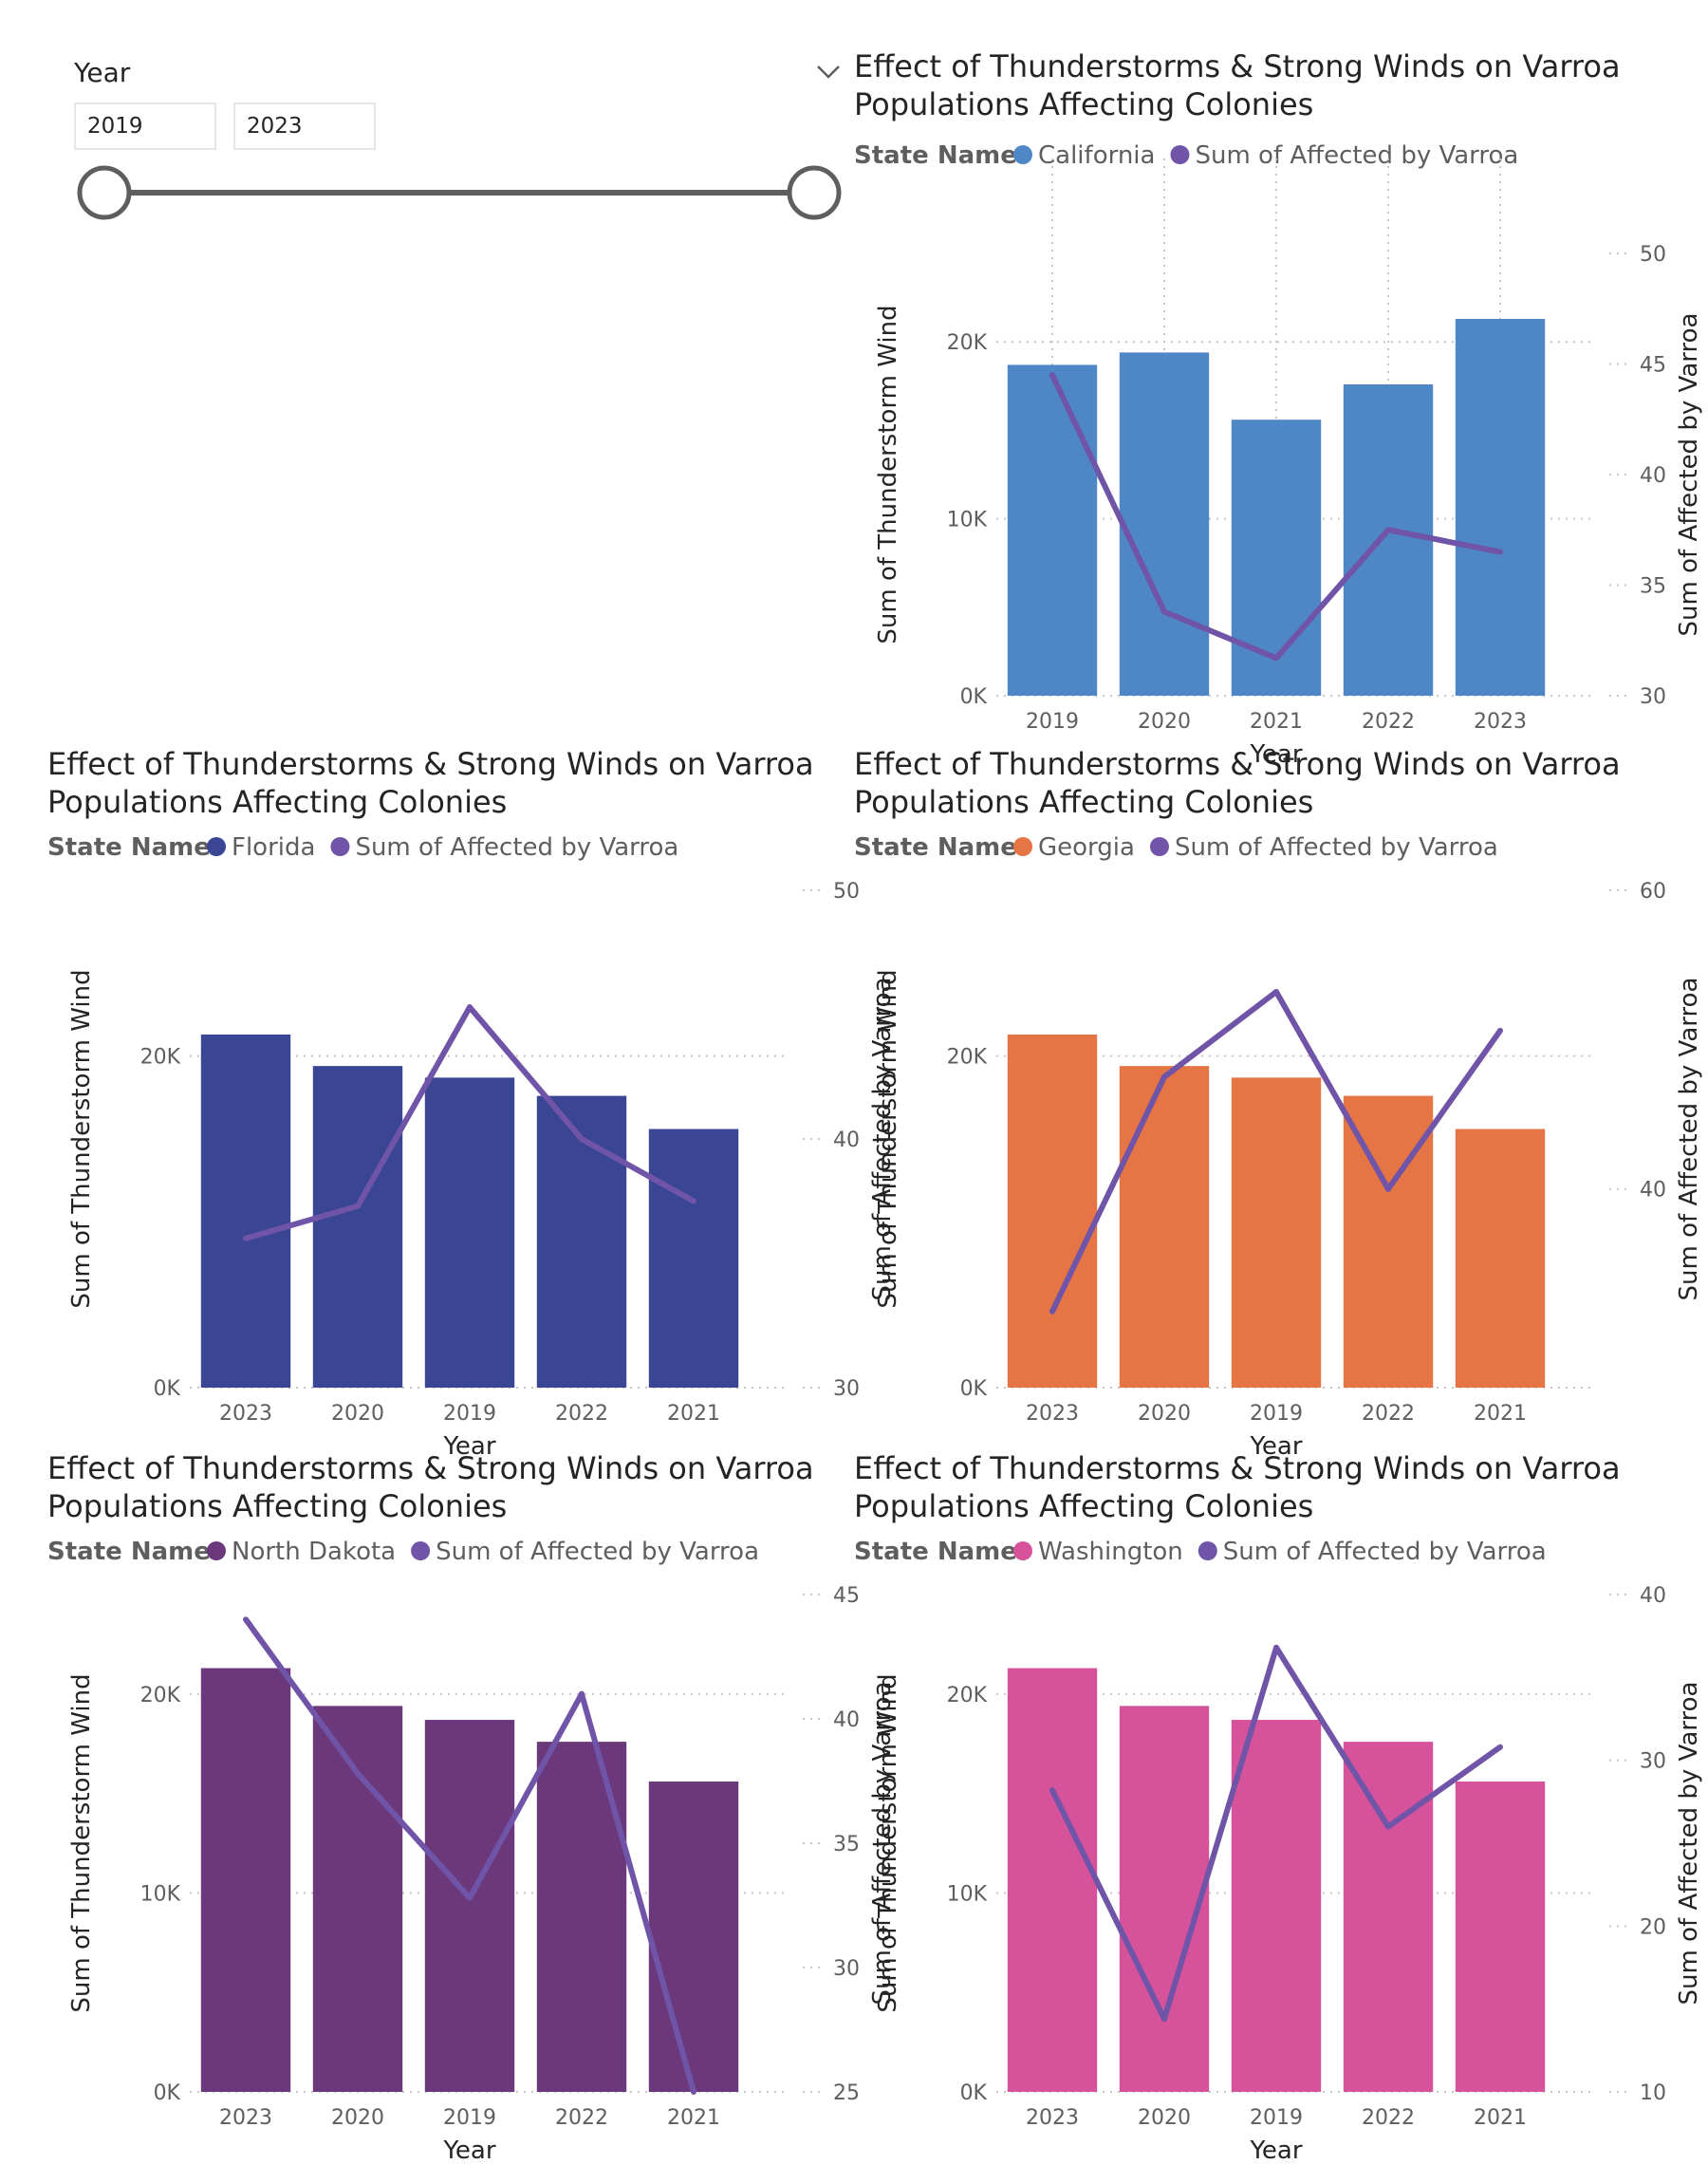 The height and width of the screenshot is (2183, 1708). Describe the element at coordinates (1653, 1927) in the screenshot. I see `y-right-tick-label: 20` at that location.